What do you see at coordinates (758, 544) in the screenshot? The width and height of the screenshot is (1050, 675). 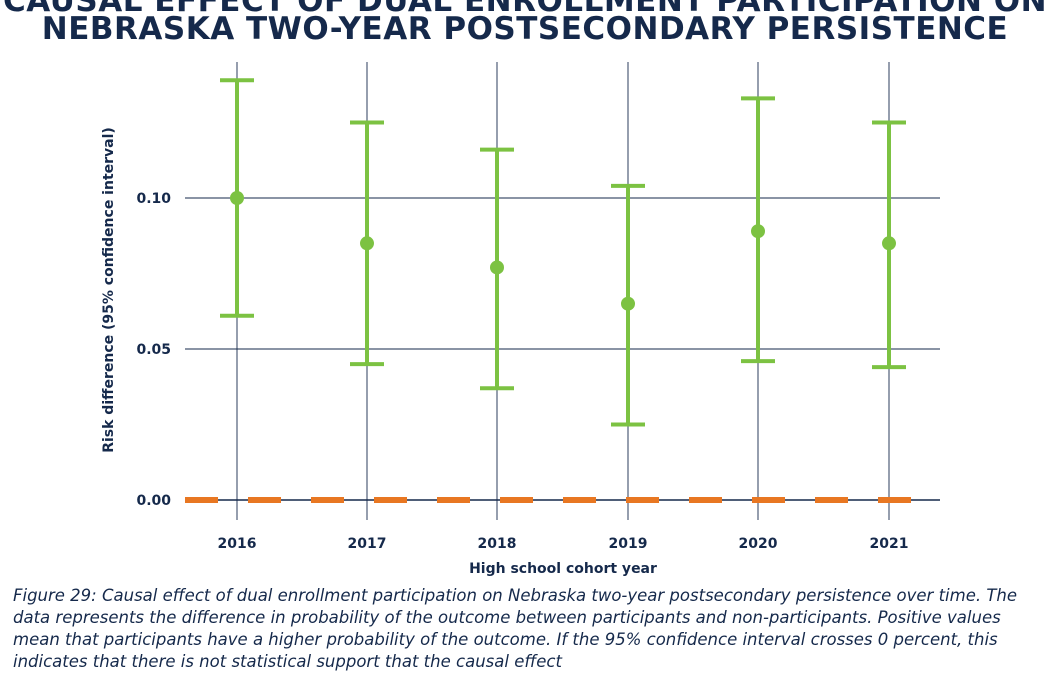 I see `x-tick-label: 2020` at bounding box center [758, 544].